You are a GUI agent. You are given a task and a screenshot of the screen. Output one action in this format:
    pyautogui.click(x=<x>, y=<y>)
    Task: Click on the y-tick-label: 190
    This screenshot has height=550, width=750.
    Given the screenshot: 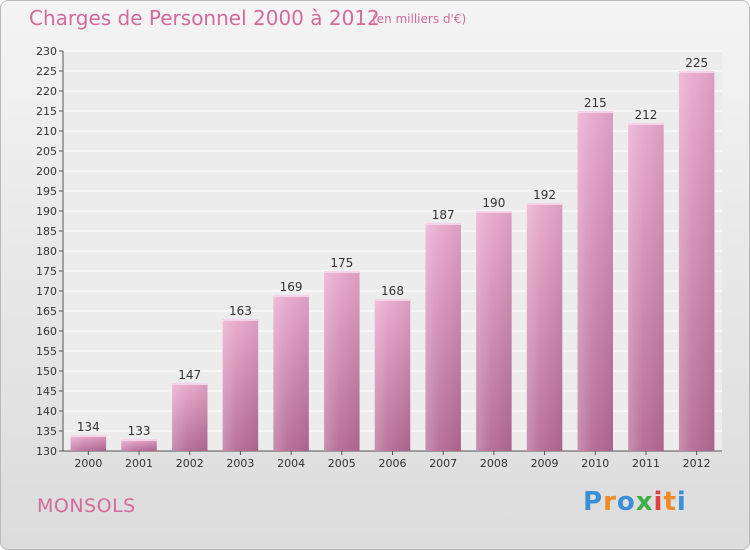 What is the action you would take?
    pyautogui.click(x=46, y=211)
    